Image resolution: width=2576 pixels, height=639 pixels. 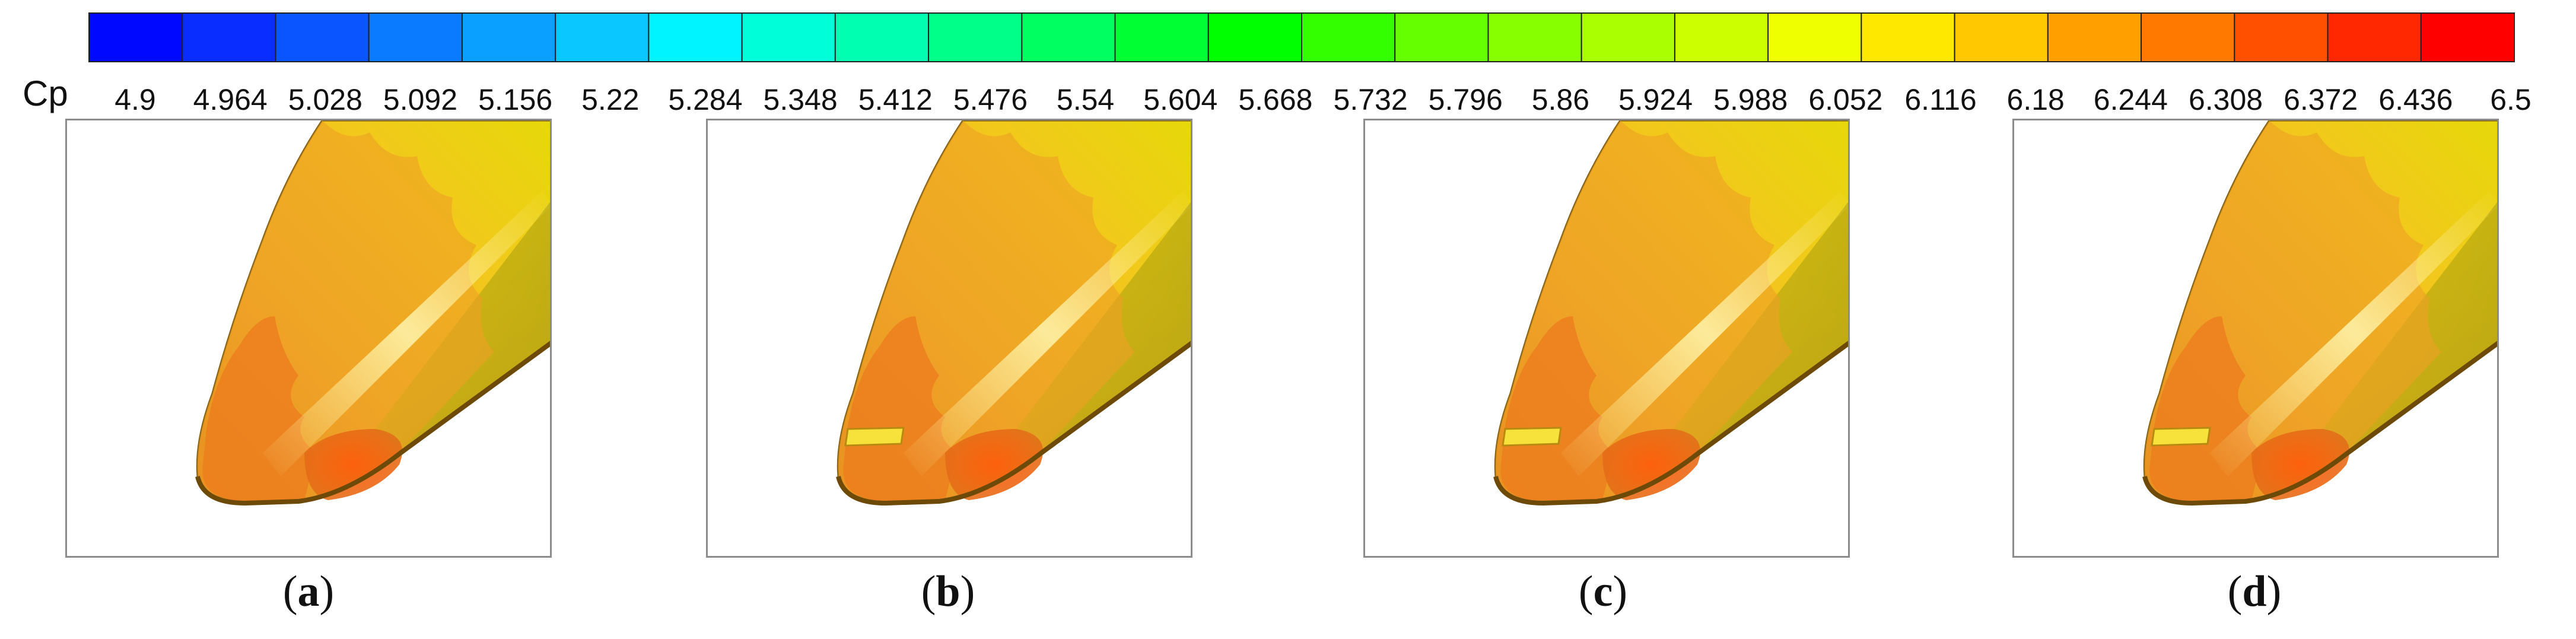 What do you see at coordinates (801, 99) in the screenshot?
I see `colorbar-tick-label: 5.348` at bounding box center [801, 99].